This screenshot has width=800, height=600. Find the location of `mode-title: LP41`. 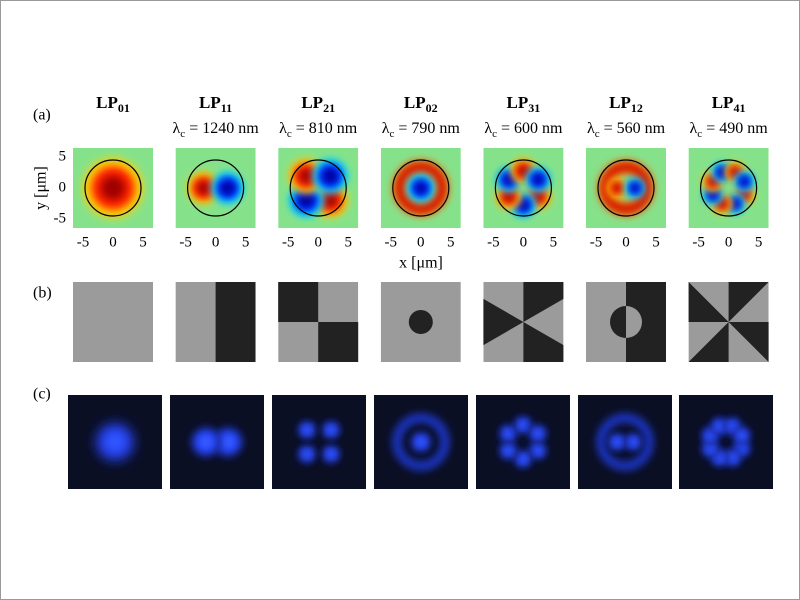

mode-title: LP41 is located at coordinates (729, 104).